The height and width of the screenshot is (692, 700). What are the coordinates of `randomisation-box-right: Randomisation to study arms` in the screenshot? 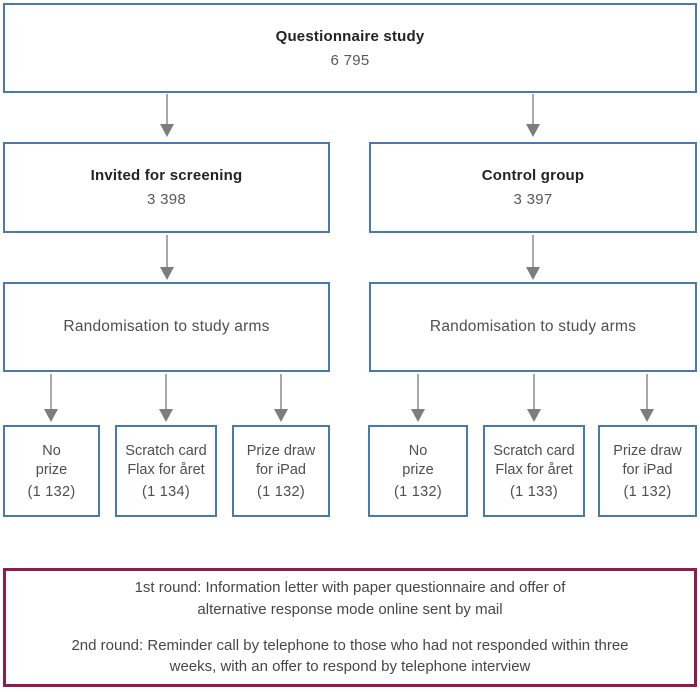 It's located at (533, 327).